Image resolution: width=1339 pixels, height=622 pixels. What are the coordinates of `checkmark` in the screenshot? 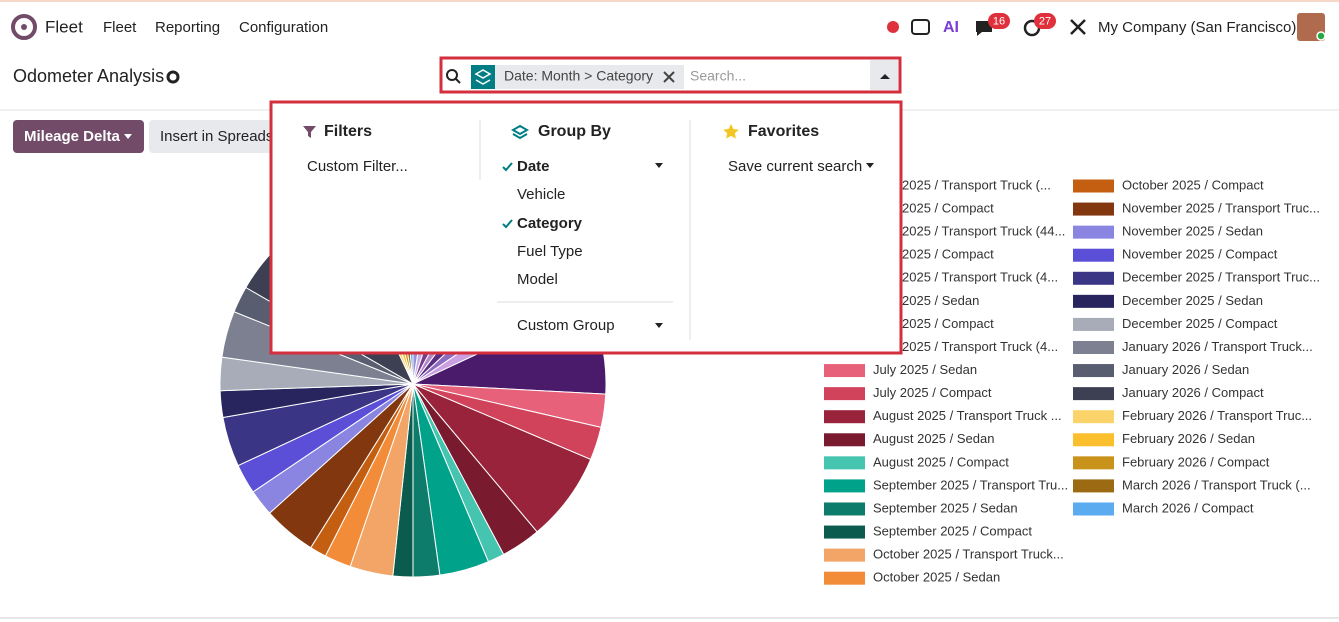 It's located at (507, 224).